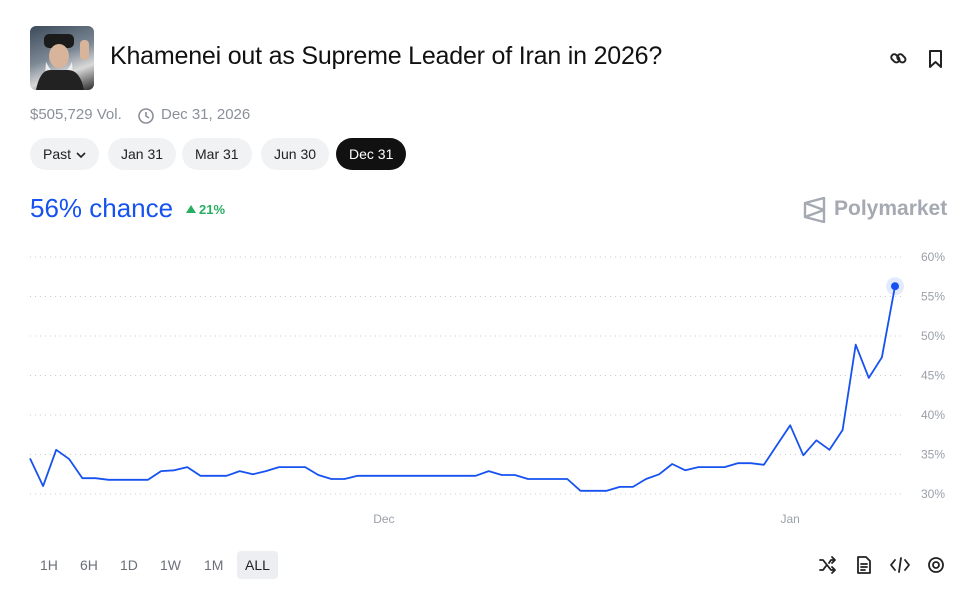 The image size is (969, 611). I want to click on change: 21%, so click(212, 209).